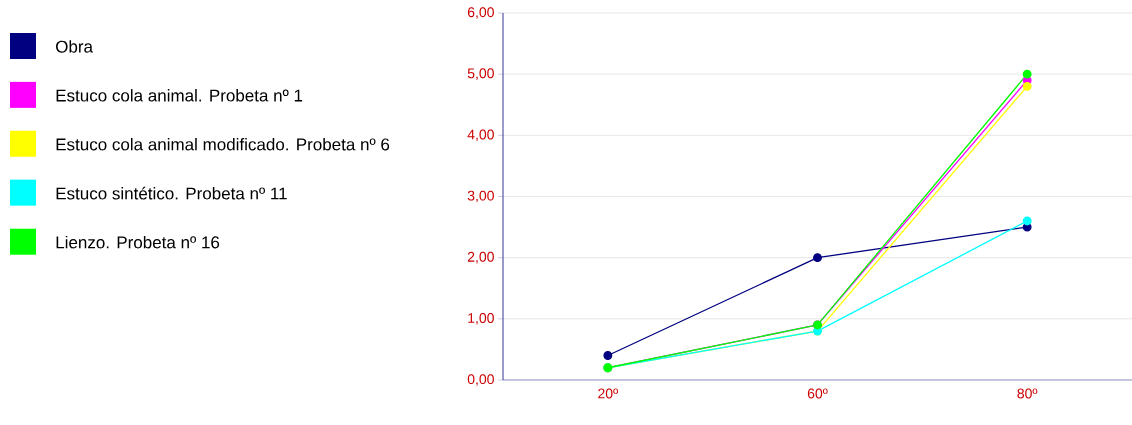 The image size is (1132, 425). What do you see at coordinates (223, 144) in the screenshot?
I see `legend-label: Estuco cola animal modificado. Probeta nº 6` at bounding box center [223, 144].